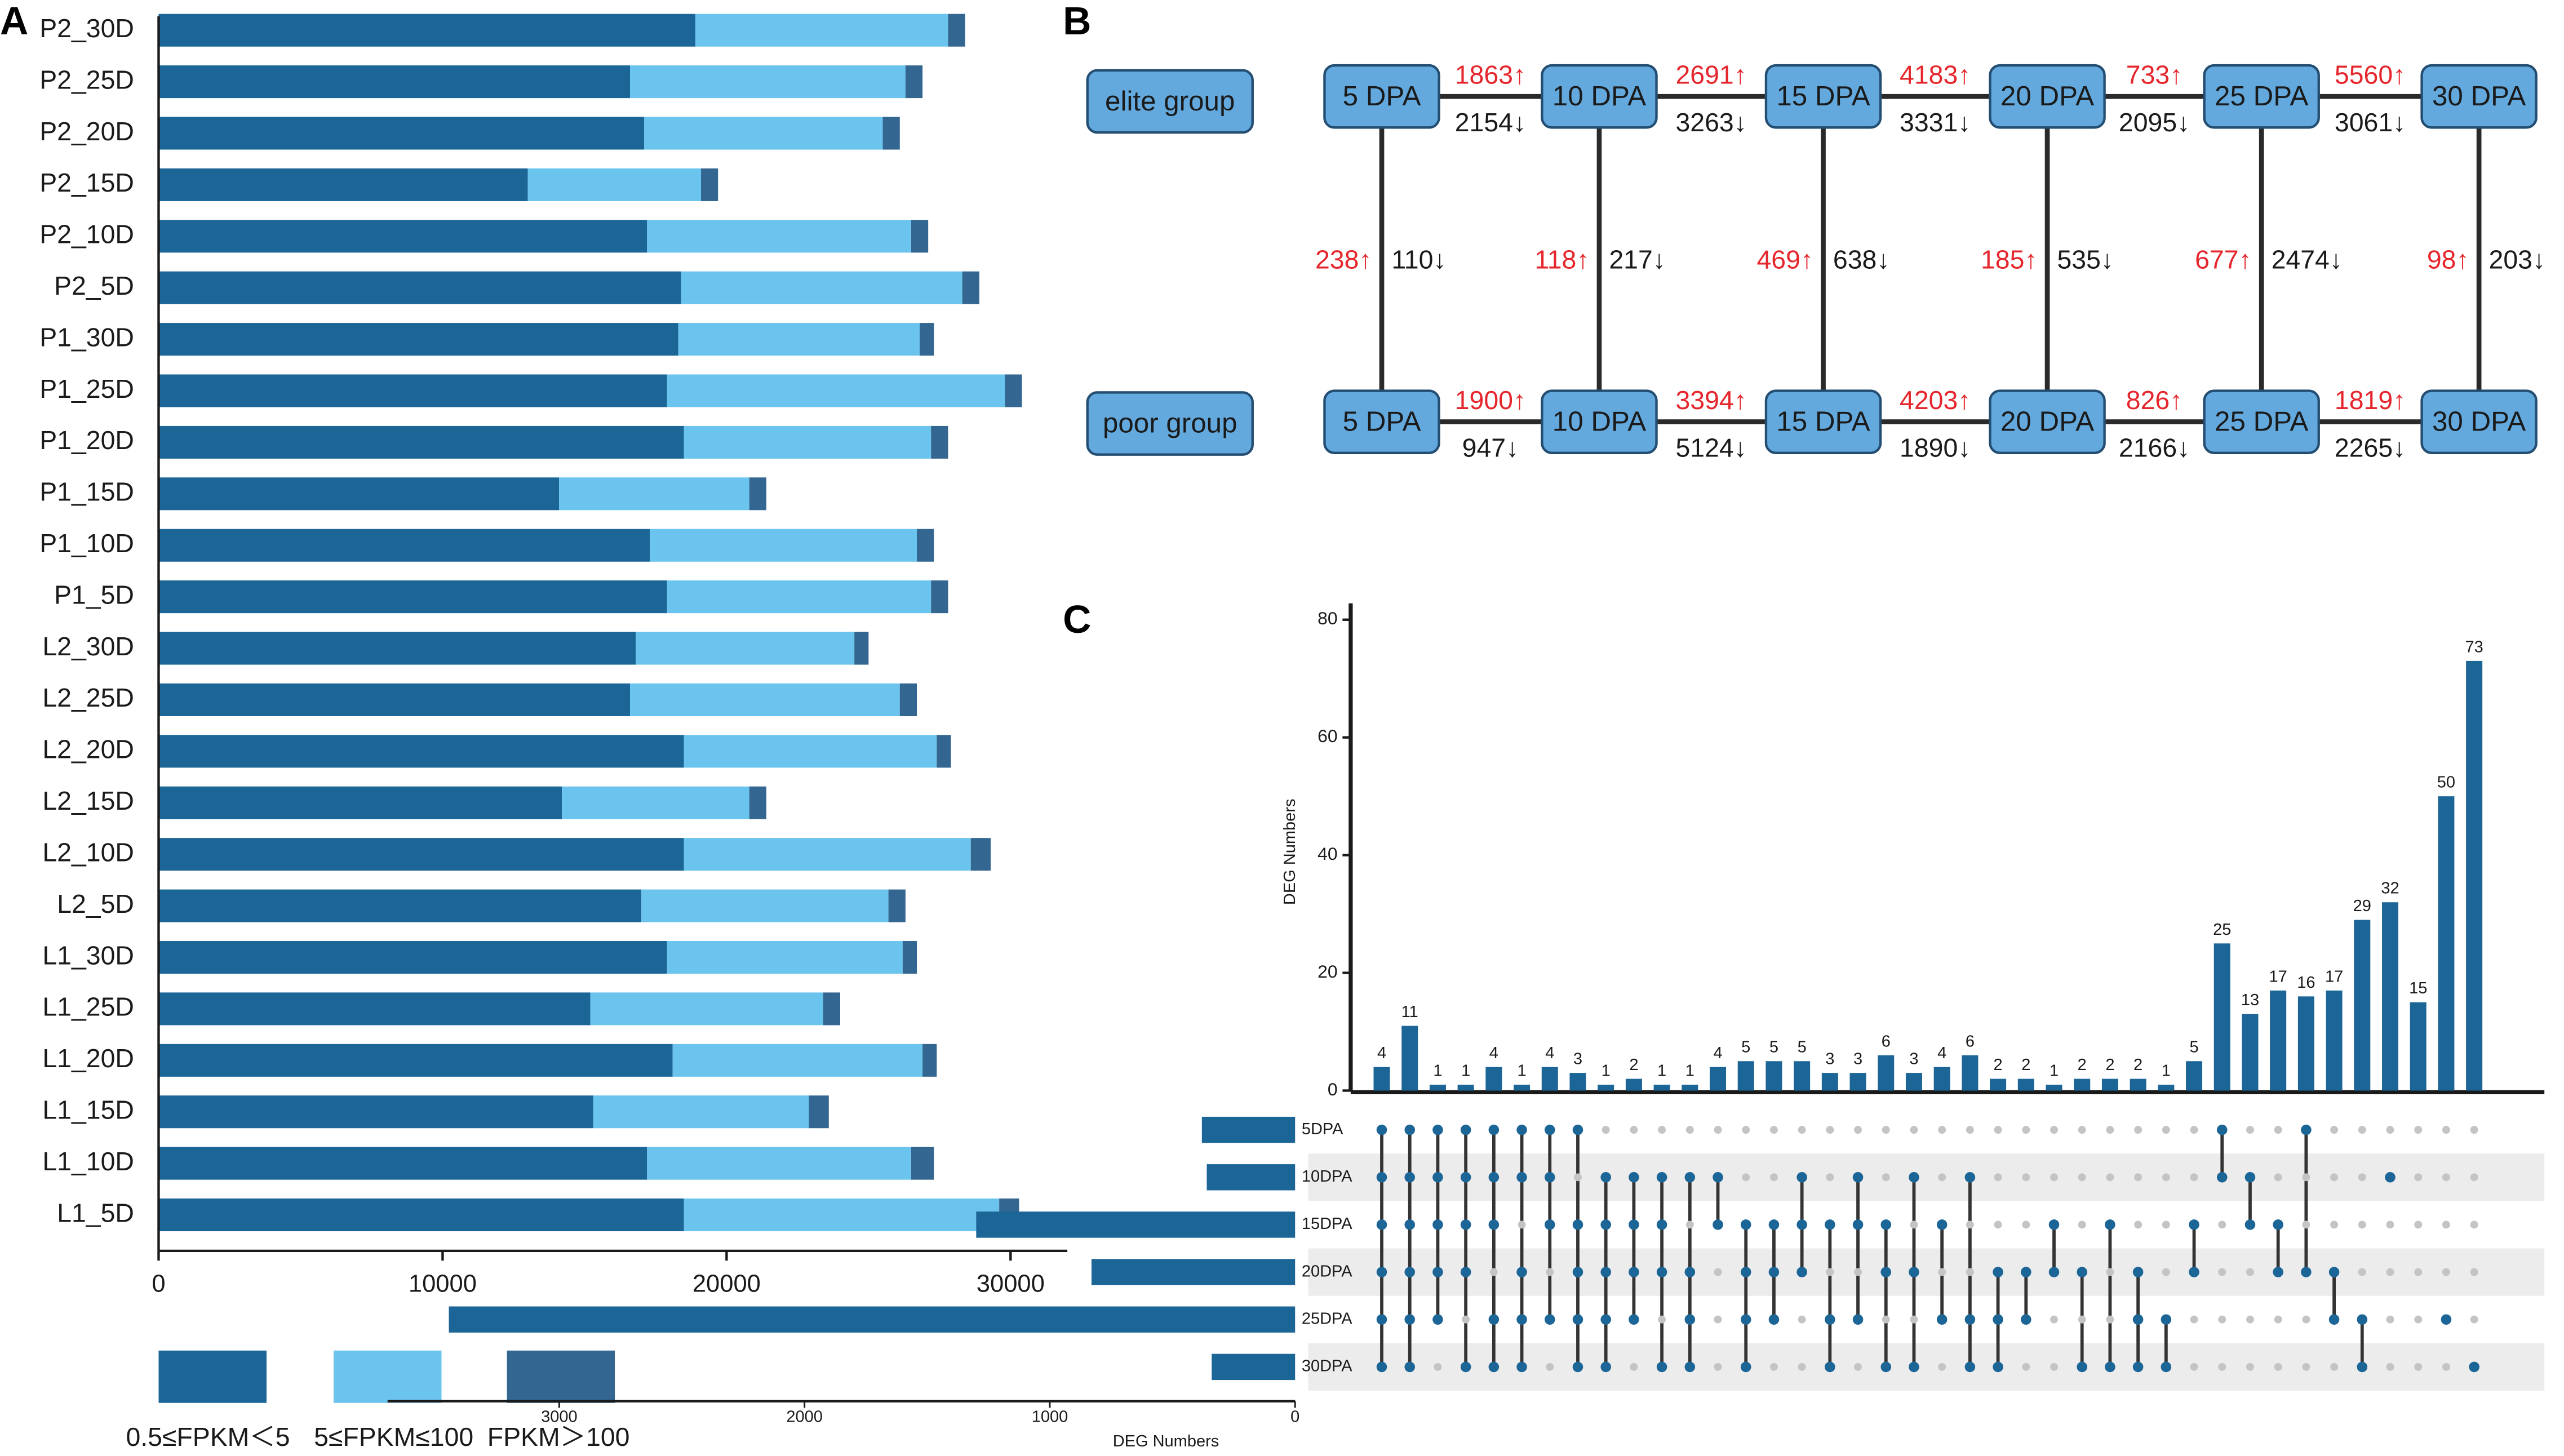  I want to click on category-label-L1_25D: L1_25D, so click(88, 1007).